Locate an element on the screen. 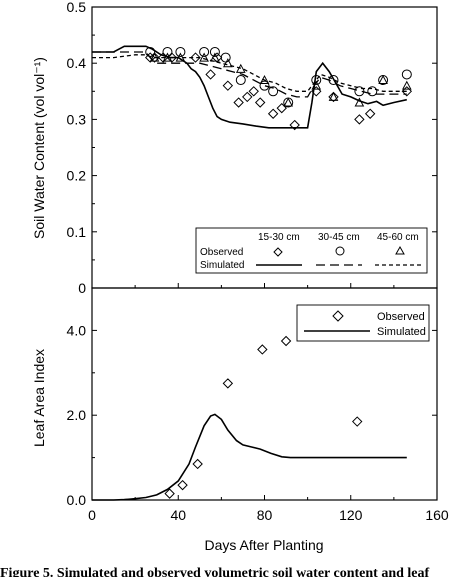  lai-xtick-label: 0 is located at coordinates (92, 515).